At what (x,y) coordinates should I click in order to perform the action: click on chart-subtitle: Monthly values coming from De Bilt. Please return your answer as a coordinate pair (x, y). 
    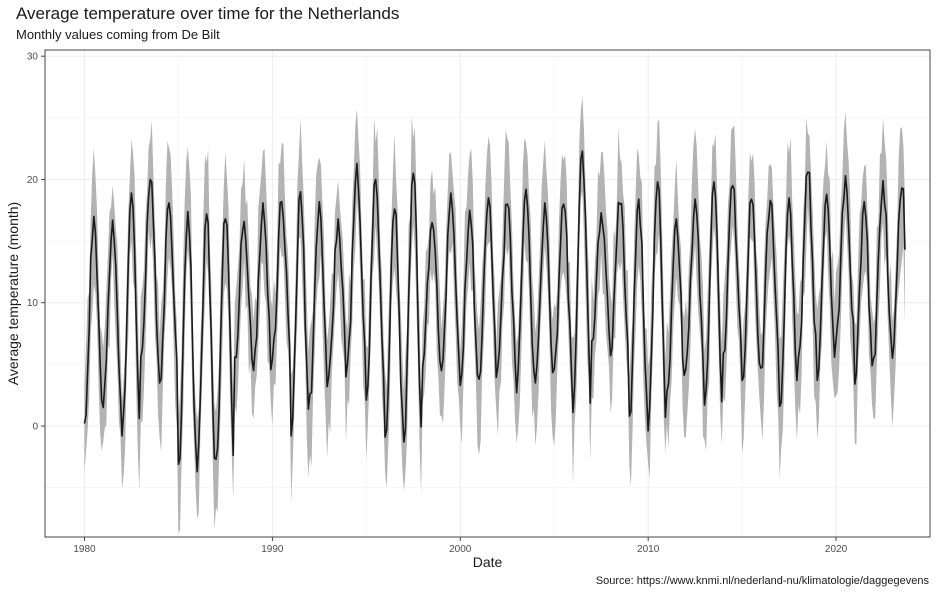
    Looking at the image, I should click on (118, 34).